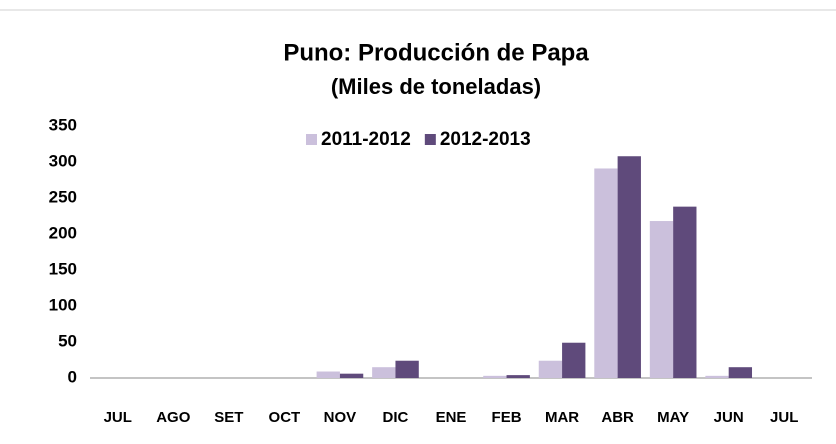 The width and height of the screenshot is (836, 444). What do you see at coordinates (562, 417) in the screenshot?
I see `x-tick-label: MAR` at bounding box center [562, 417].